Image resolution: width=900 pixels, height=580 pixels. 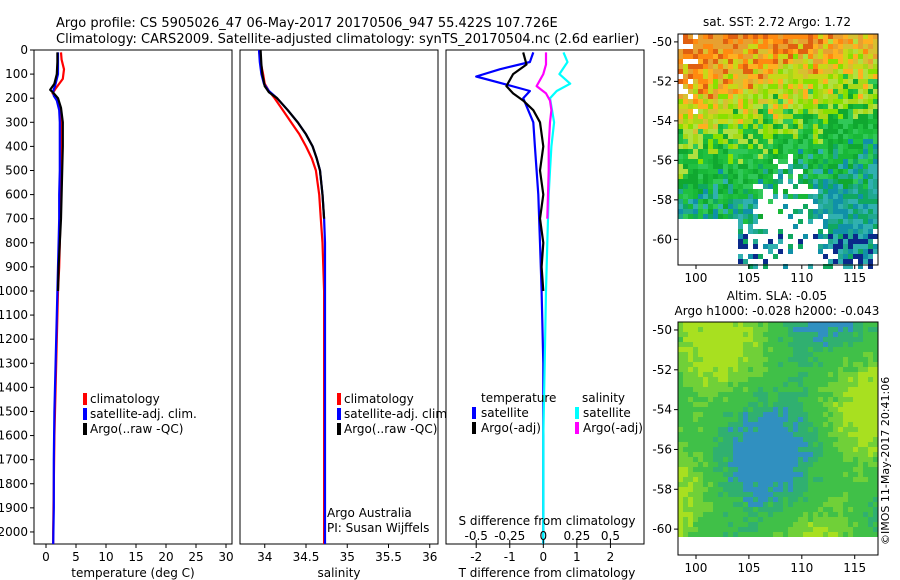 What do you see at coordinates (397, 414) in the screenshot?
I see `legend-label: satellite-adj. clim.` at bounding box center [397, 414].